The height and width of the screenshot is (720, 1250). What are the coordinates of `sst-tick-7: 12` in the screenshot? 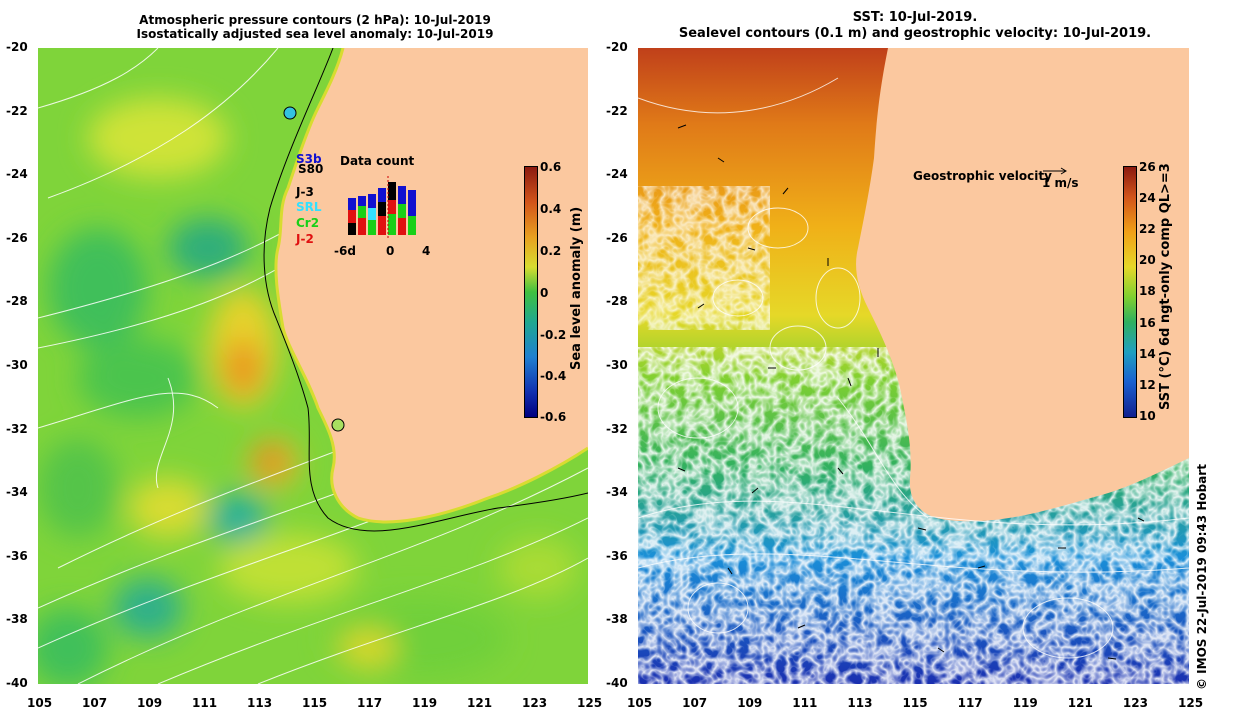 It's located at (1147, 385).